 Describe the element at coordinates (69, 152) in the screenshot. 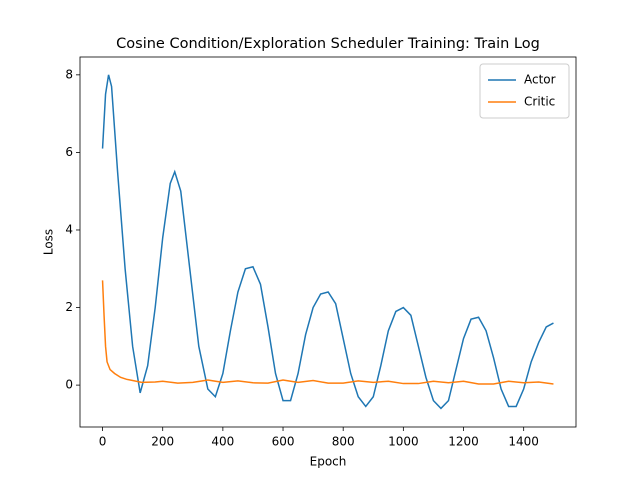

I see `y-tick-label: 6` at that location.